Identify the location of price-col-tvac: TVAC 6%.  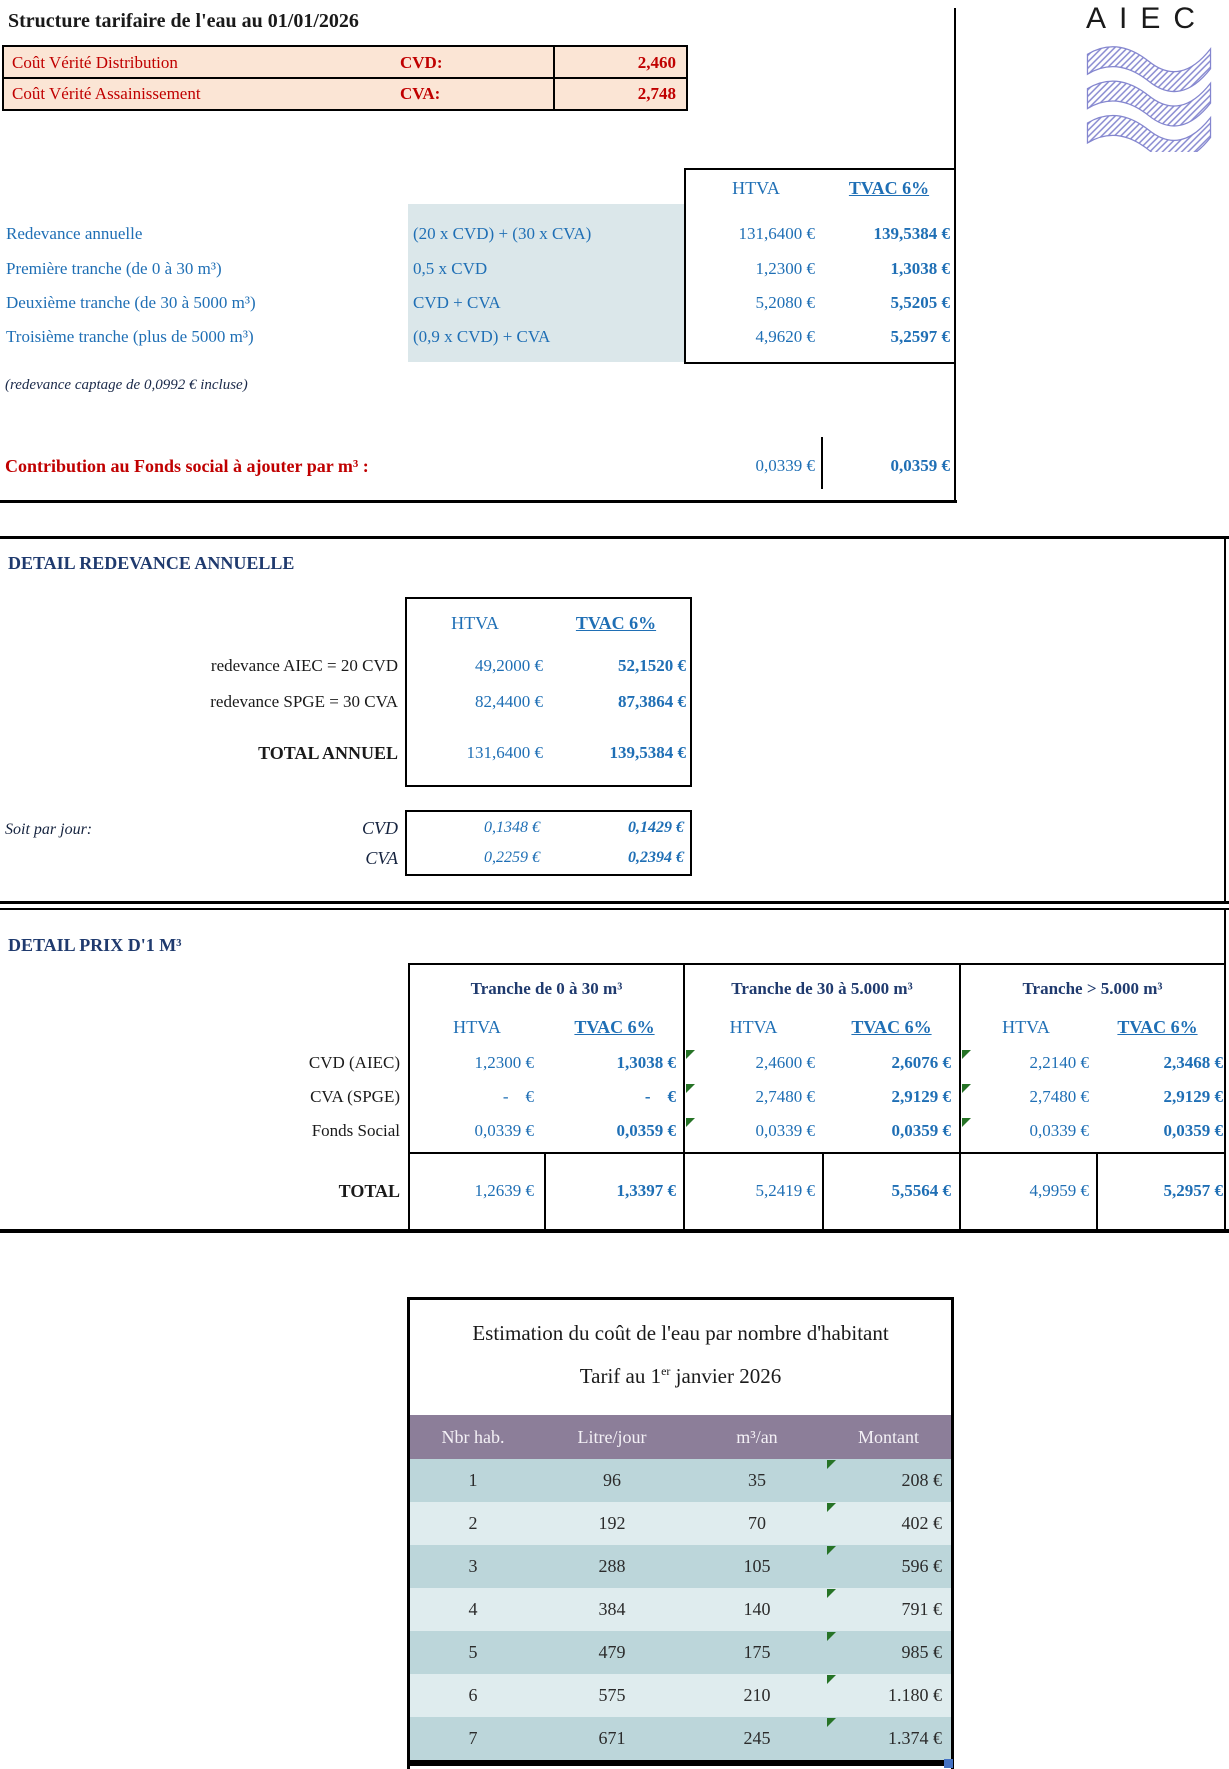
(1157, 1027).